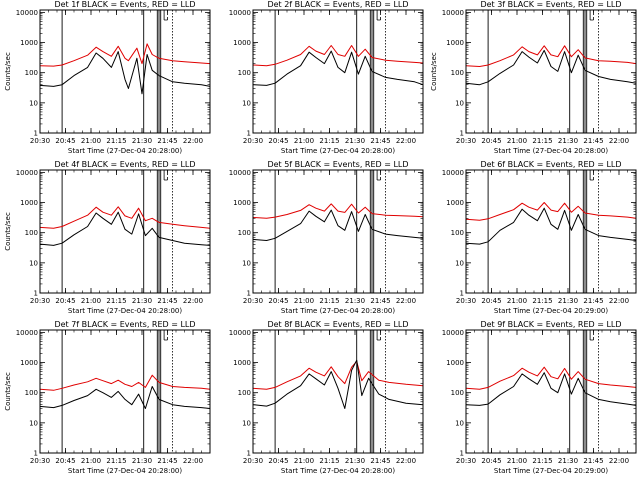 The image size is (640, 480). Describe the element at coordinates (124, 164) in the screenshot. I see `chart-title: Det 4f BLACK = Events, RED = LLD` at that location.